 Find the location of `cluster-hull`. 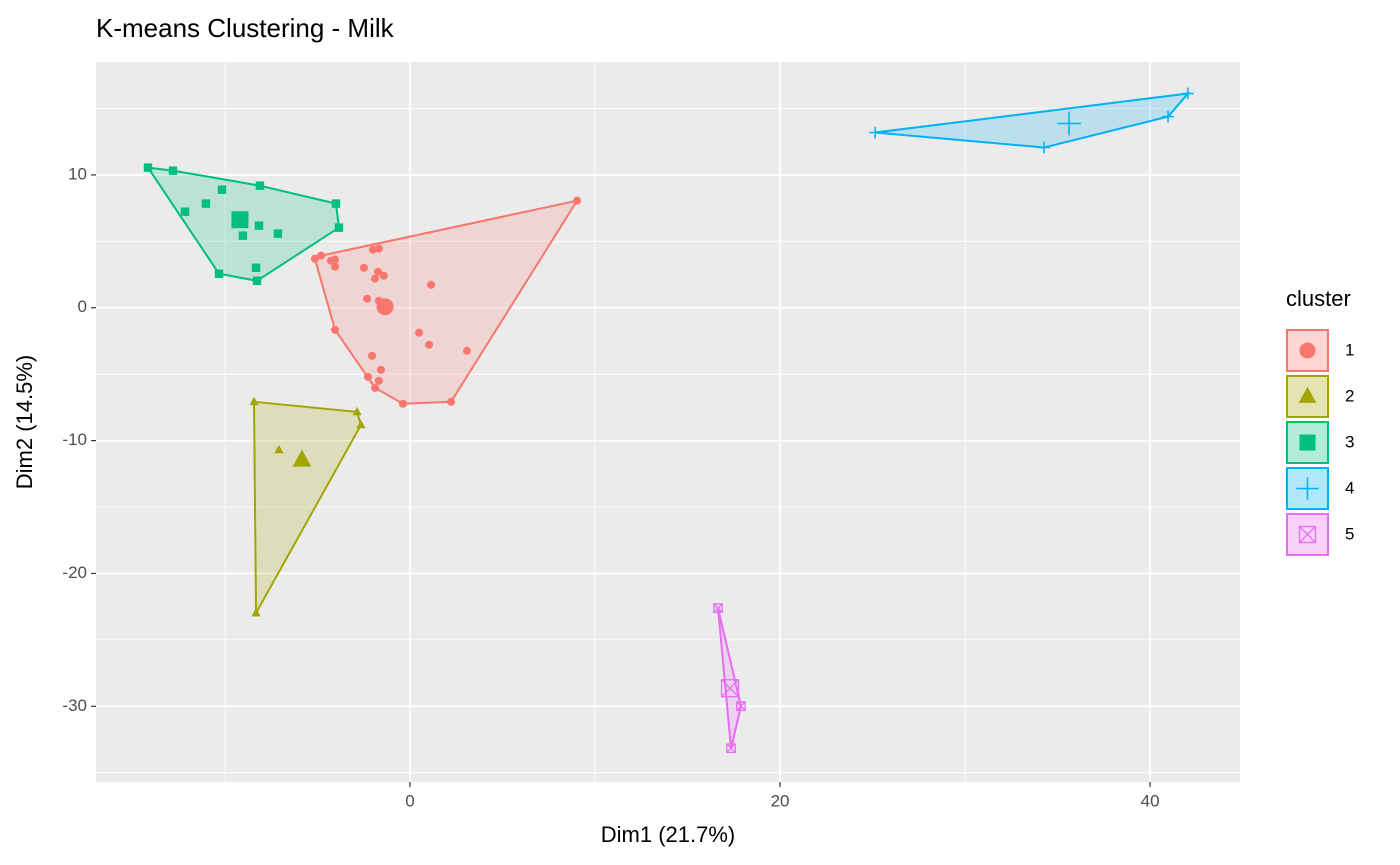

cluster-hull is located at coordinates (730, 678).